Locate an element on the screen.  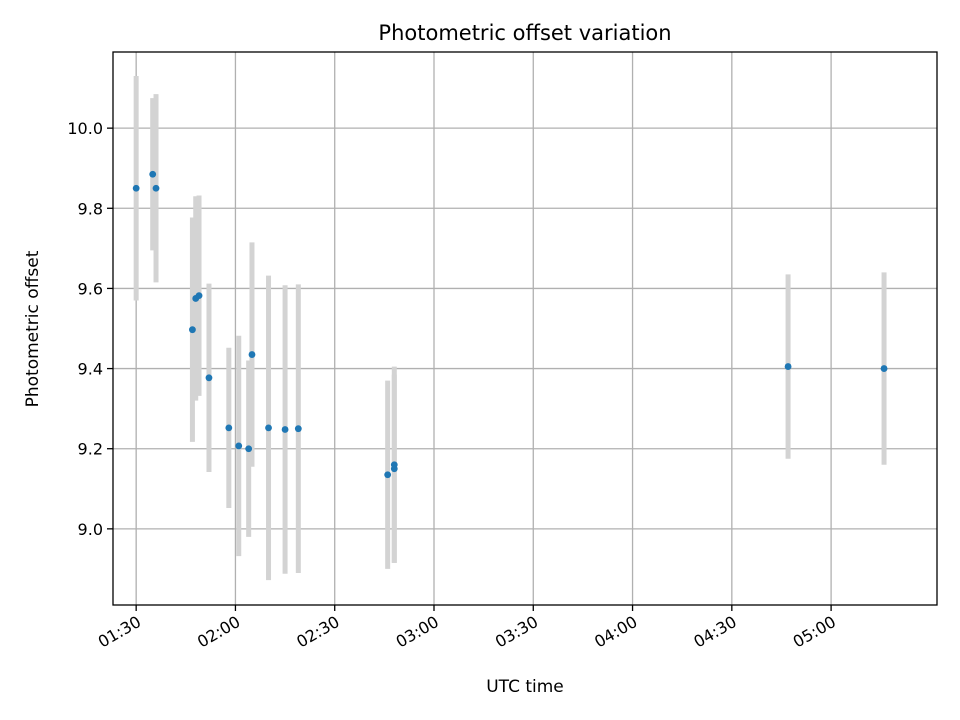
y-tick-label: 9.2 is located at coordinates (90, 449).